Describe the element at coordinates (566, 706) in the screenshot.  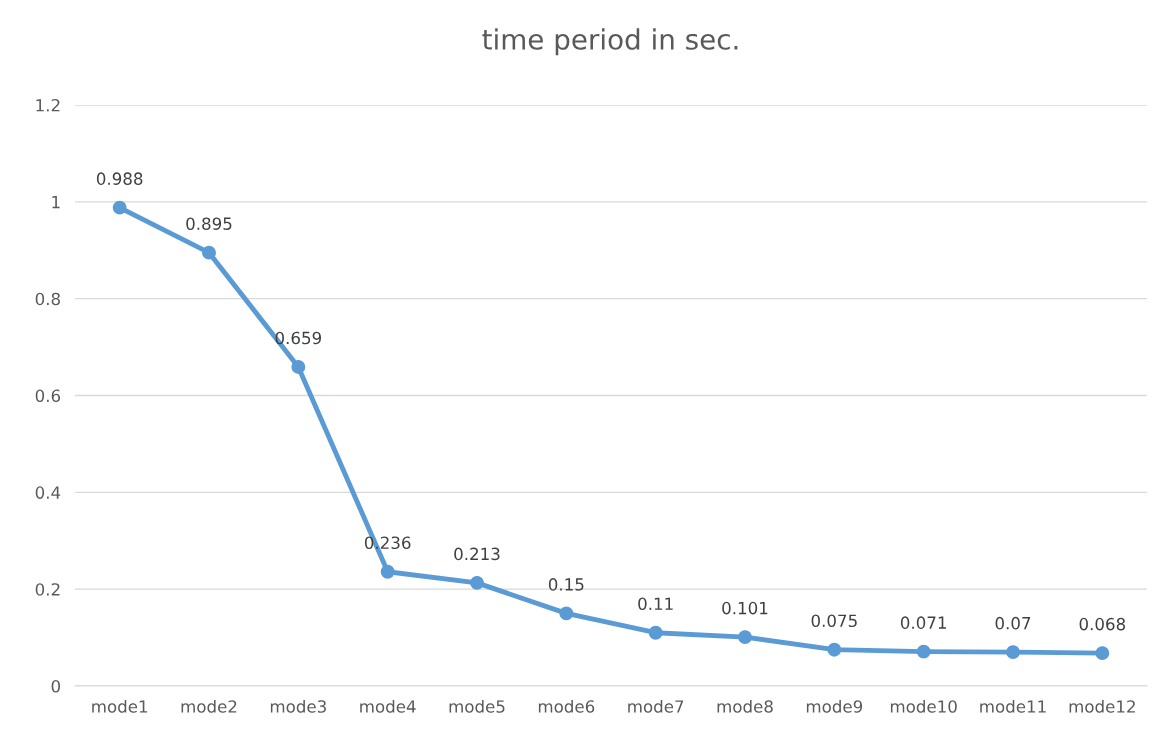
I see `x-tick-label: mode6` at that location.